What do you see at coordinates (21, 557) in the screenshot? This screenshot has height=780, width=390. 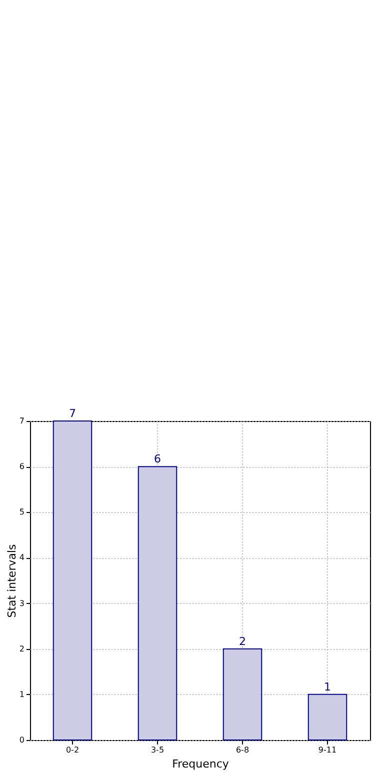 I see `y-tick-label: 4` at bounding box center [21, 557].